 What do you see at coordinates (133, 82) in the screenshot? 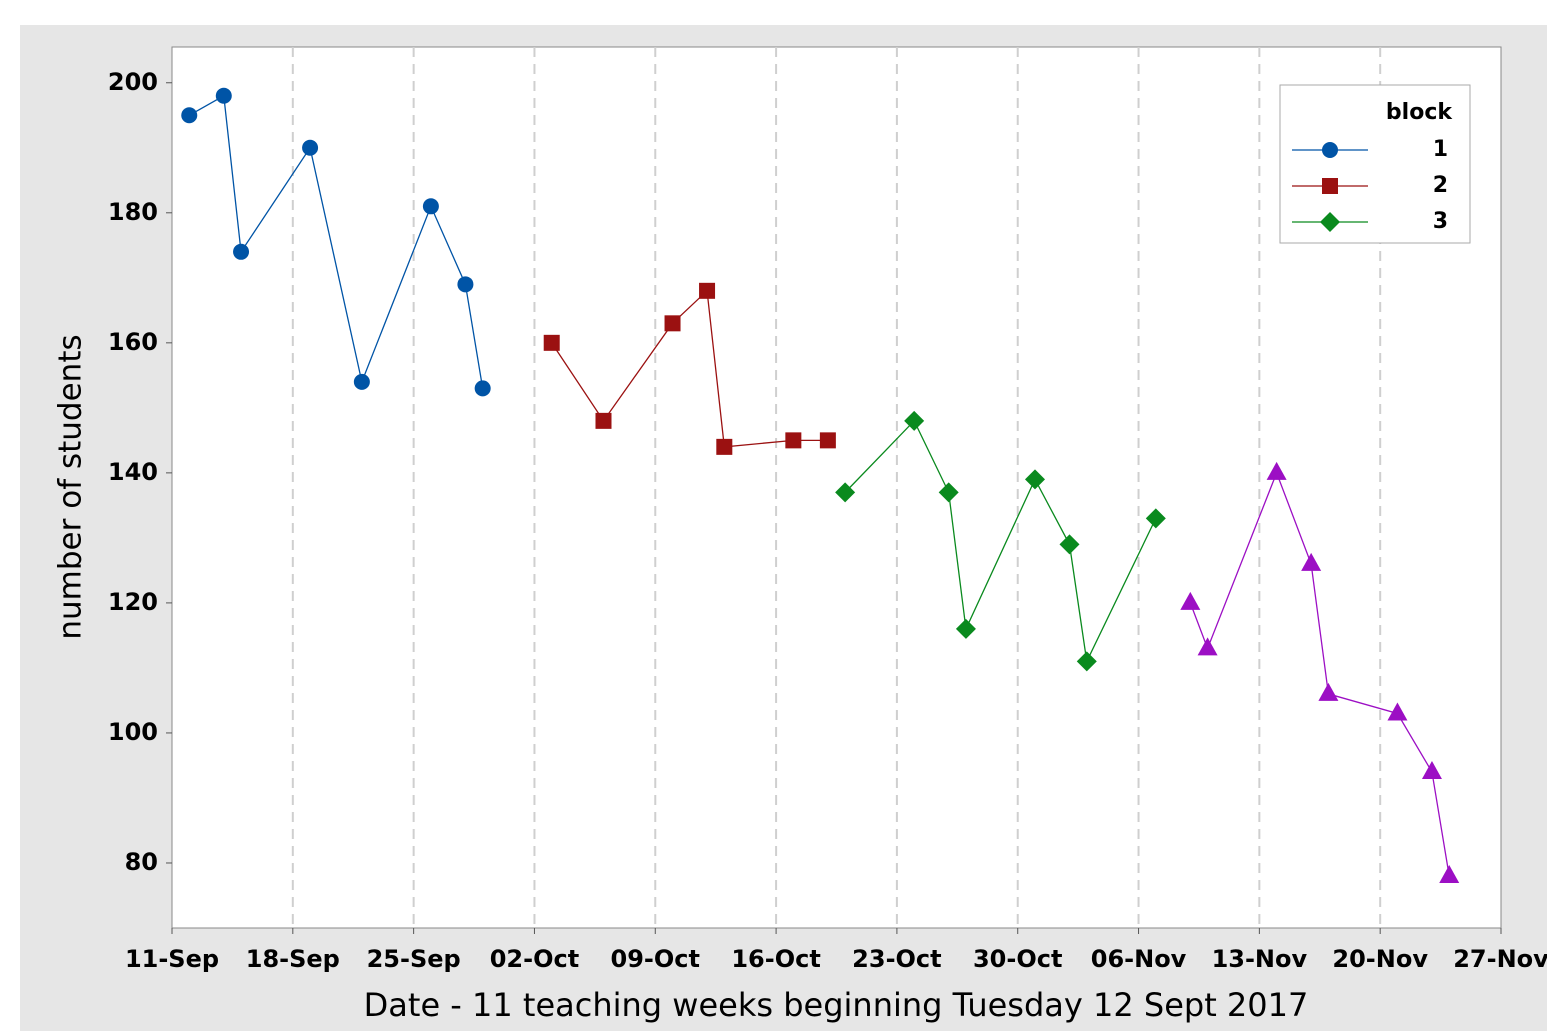
I see `y-tick-label: 200` at bounding box center [133, 82].